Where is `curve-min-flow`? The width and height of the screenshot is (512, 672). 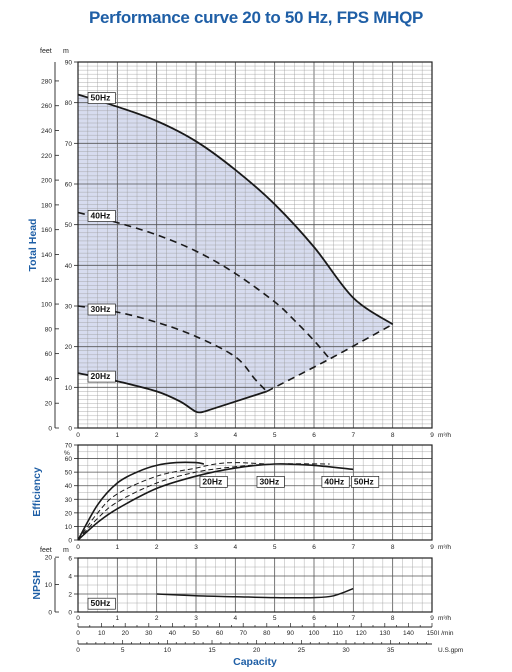 curve-min-flow is located at coordinates (235, 401).